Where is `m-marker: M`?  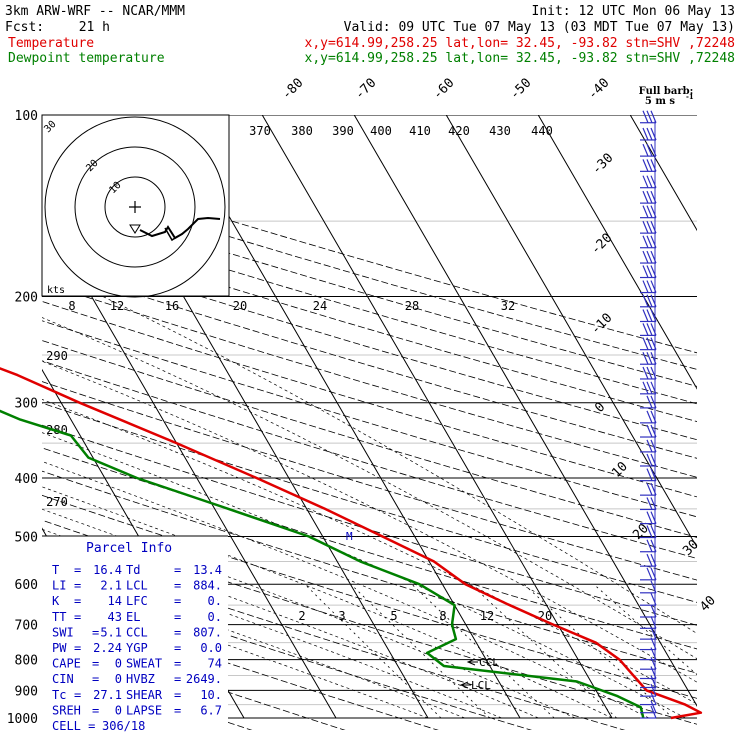 m-marker: M is located at coordinates (349, 536).